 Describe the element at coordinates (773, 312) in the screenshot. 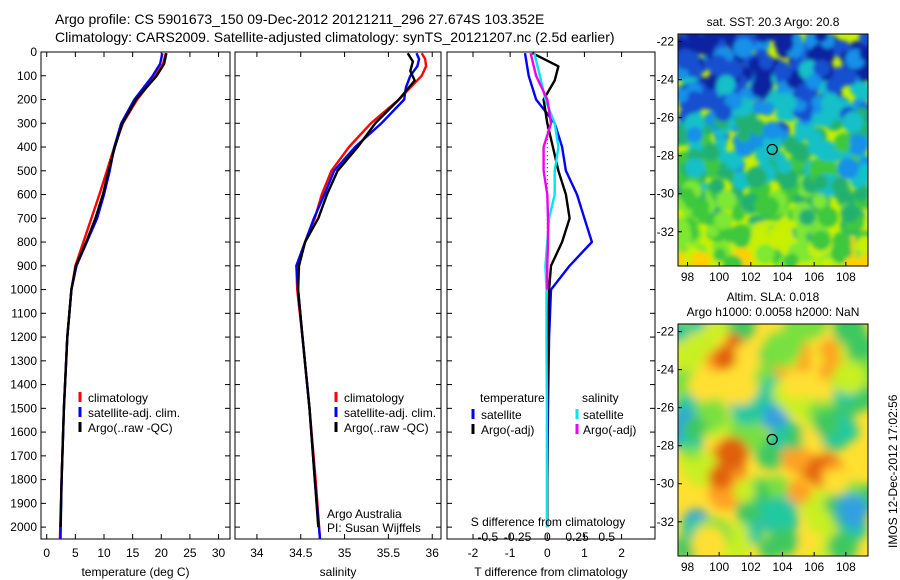

I see `map-2-subtitle: Argo h1000: 0.0058 h2000: NaN` at that location.